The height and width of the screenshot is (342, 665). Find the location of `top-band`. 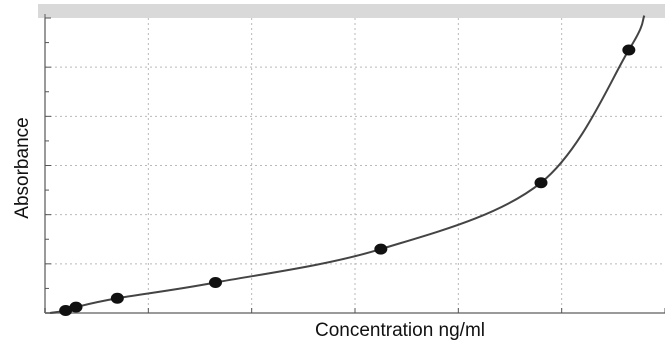

top-band is located at coordinates (351, 11).